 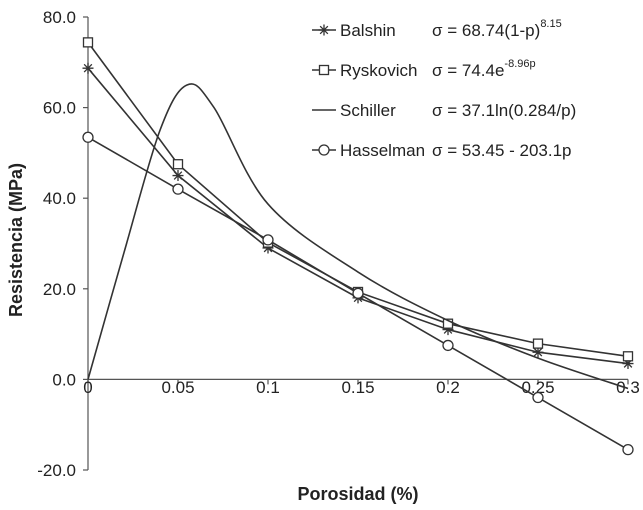 What do you see at coordinates (382, 150) in the screenshot?
I see `legend-series-name: Hasselman` at bounding box center [382, 150].